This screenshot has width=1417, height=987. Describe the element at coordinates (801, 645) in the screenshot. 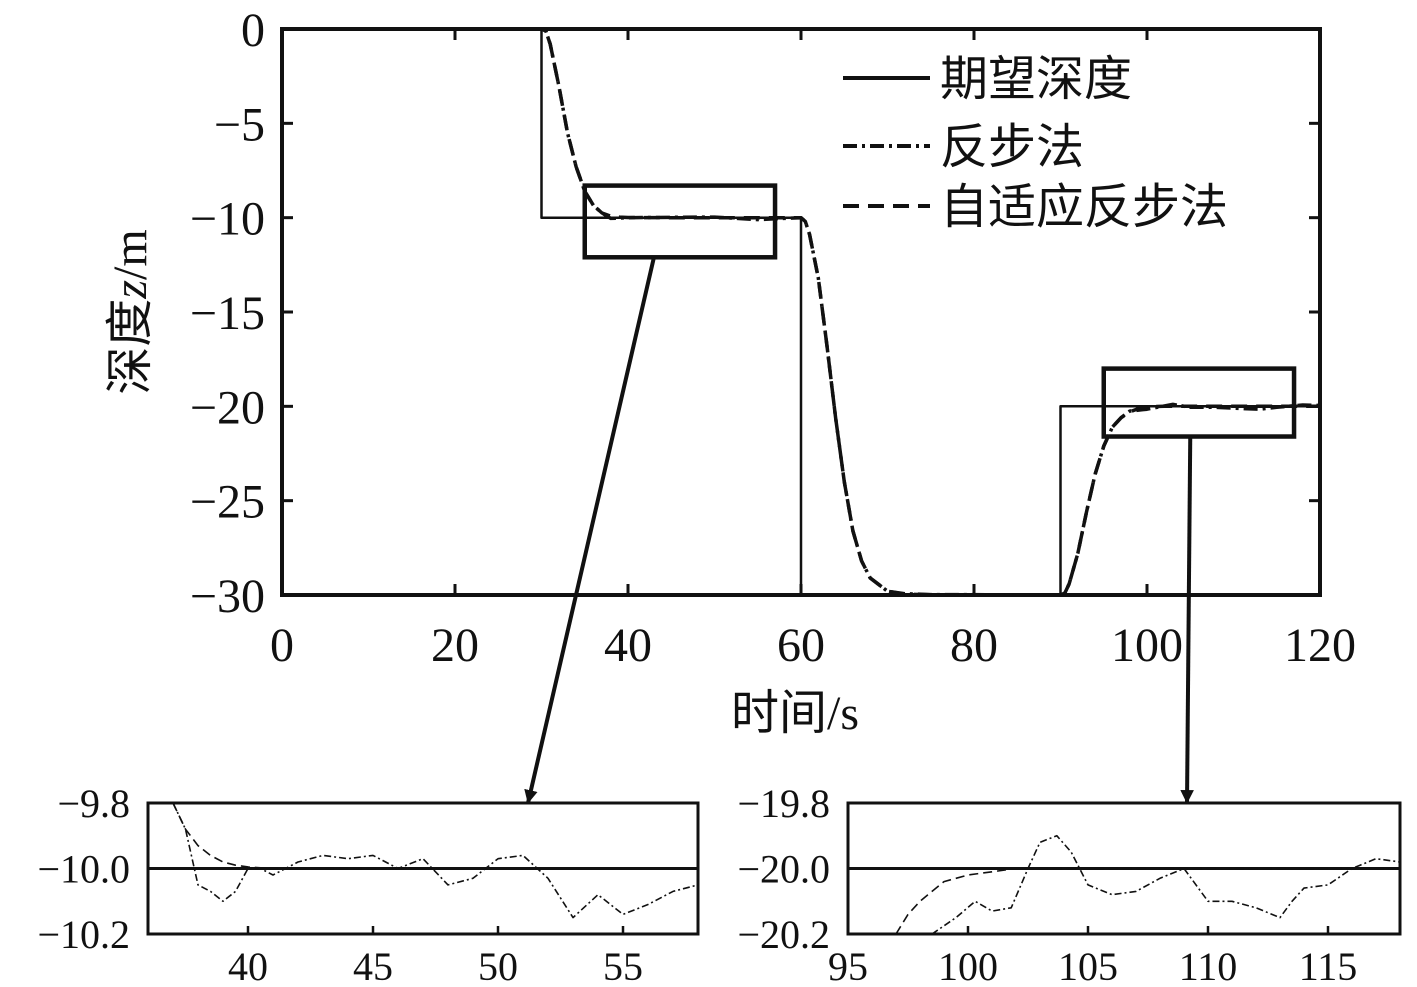

I see `x-tick-label: 60` at that location.